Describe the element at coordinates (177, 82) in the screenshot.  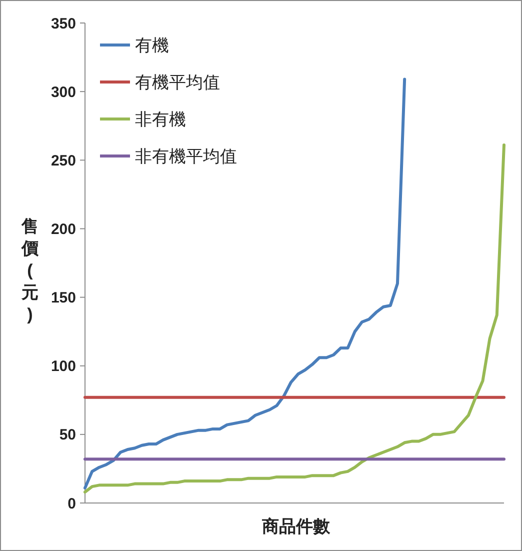
I see `legend-label: 有機平均值` at that location.